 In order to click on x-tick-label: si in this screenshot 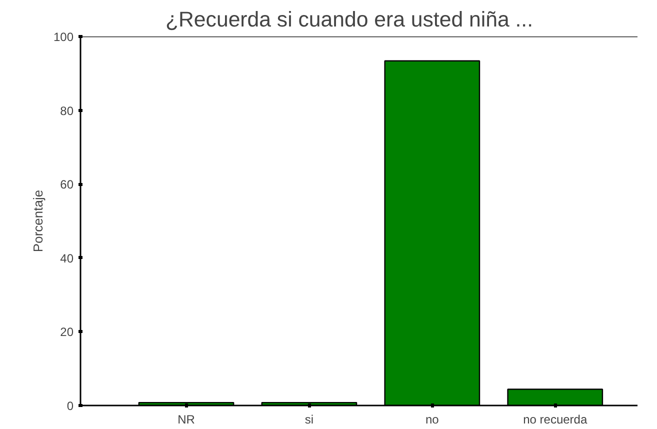, I will do `click(309, 419)`.